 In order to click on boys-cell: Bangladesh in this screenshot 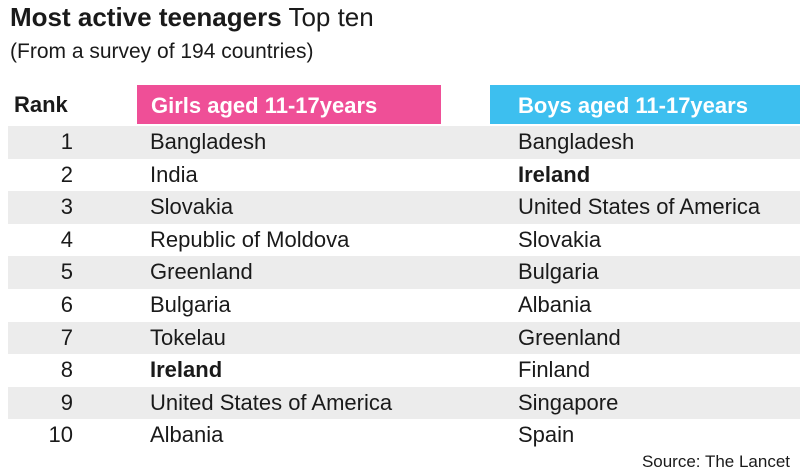, I will do `click(576, 141)`.